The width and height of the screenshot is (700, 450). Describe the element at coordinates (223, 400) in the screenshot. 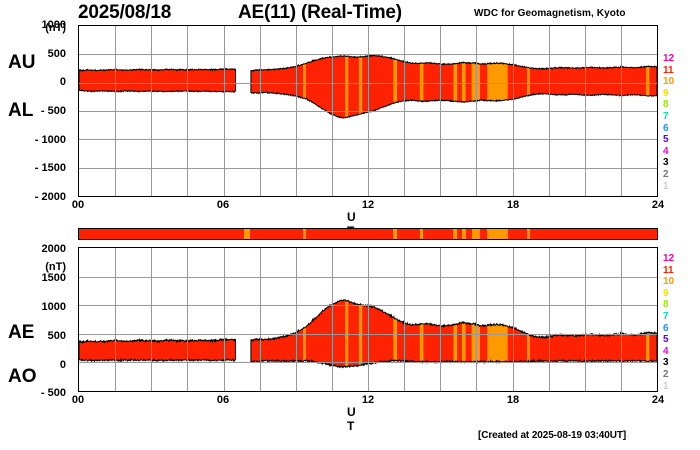

I see `bottom-xtick-1: 06` at that location.